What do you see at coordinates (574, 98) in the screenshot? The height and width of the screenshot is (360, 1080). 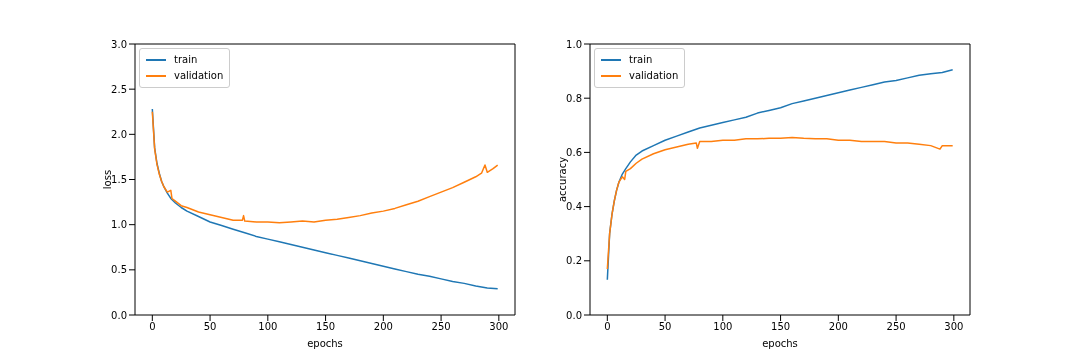 I see `y-tick-label: 0.8` at bounding box center [574, 98].